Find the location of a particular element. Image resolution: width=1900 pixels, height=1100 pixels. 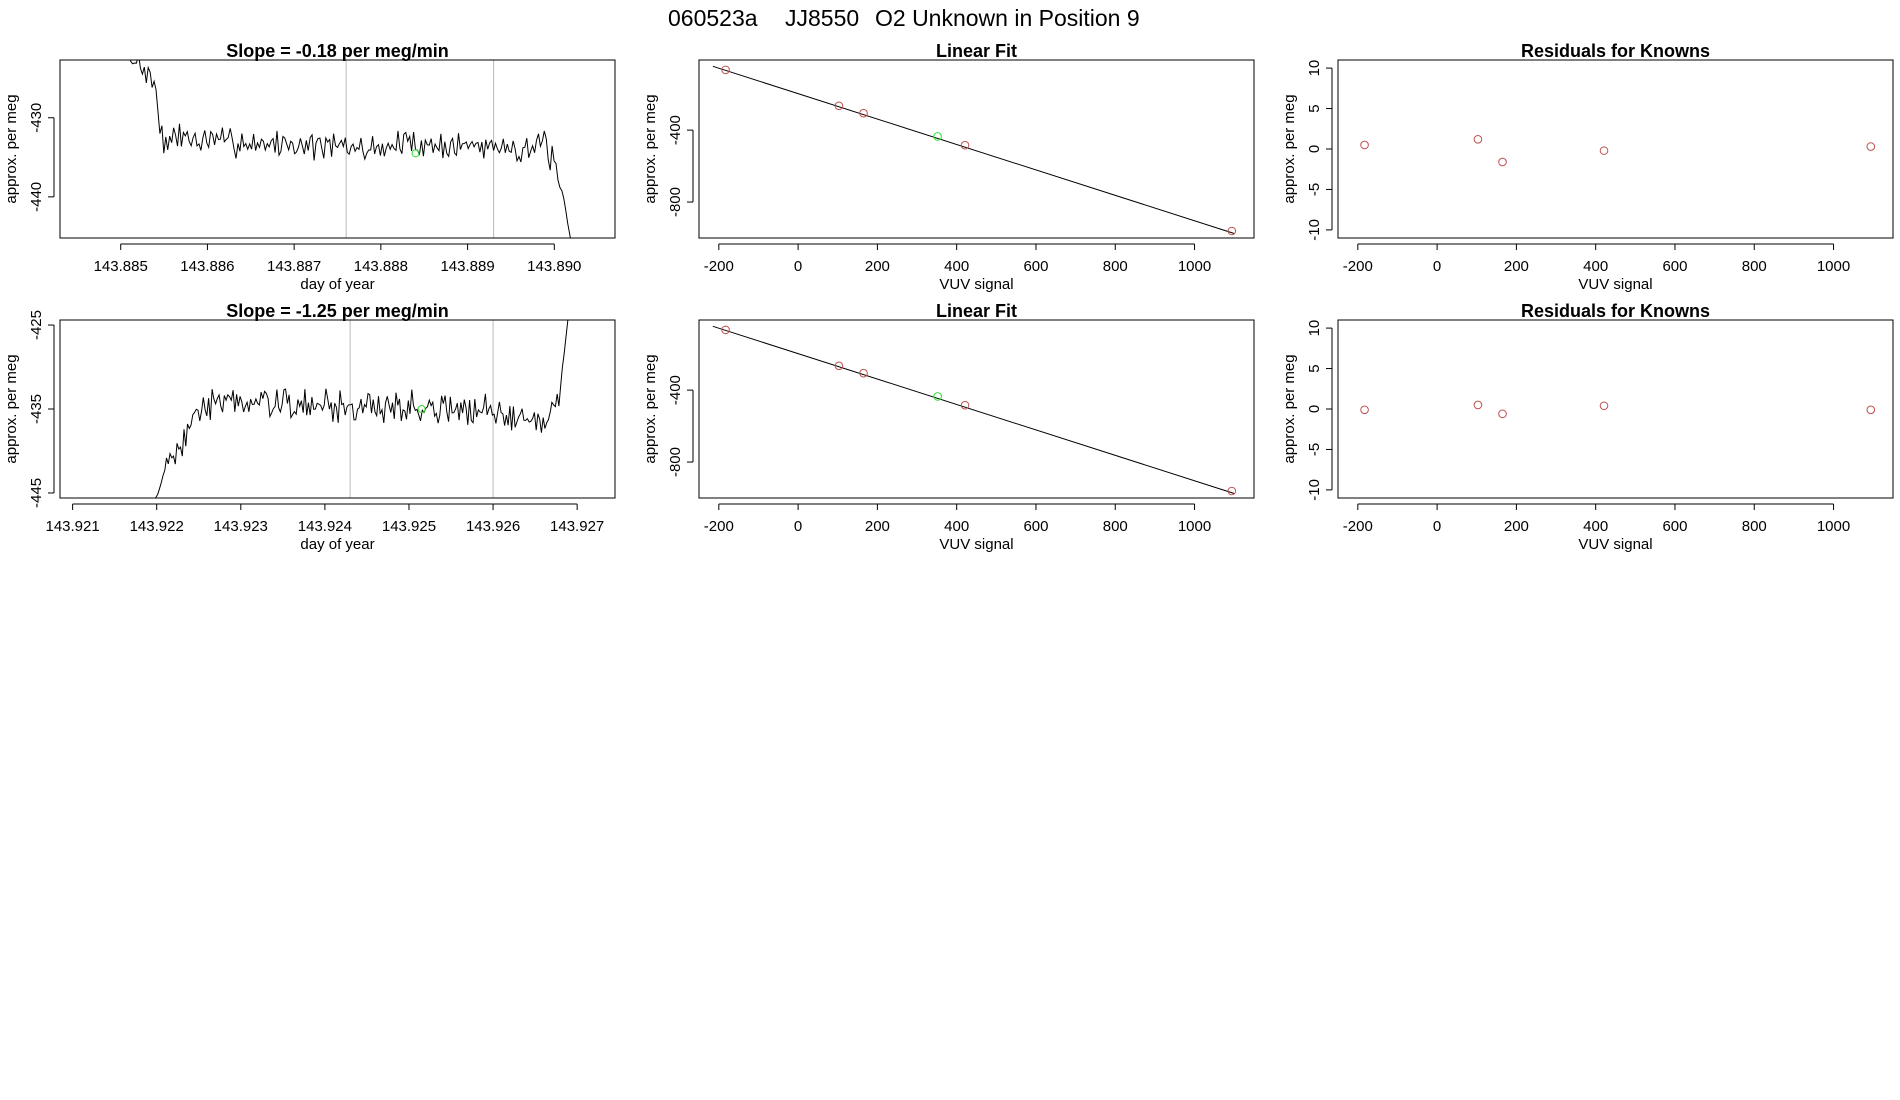

y-tick-label: -10 is located at coordinates (1314, 230).